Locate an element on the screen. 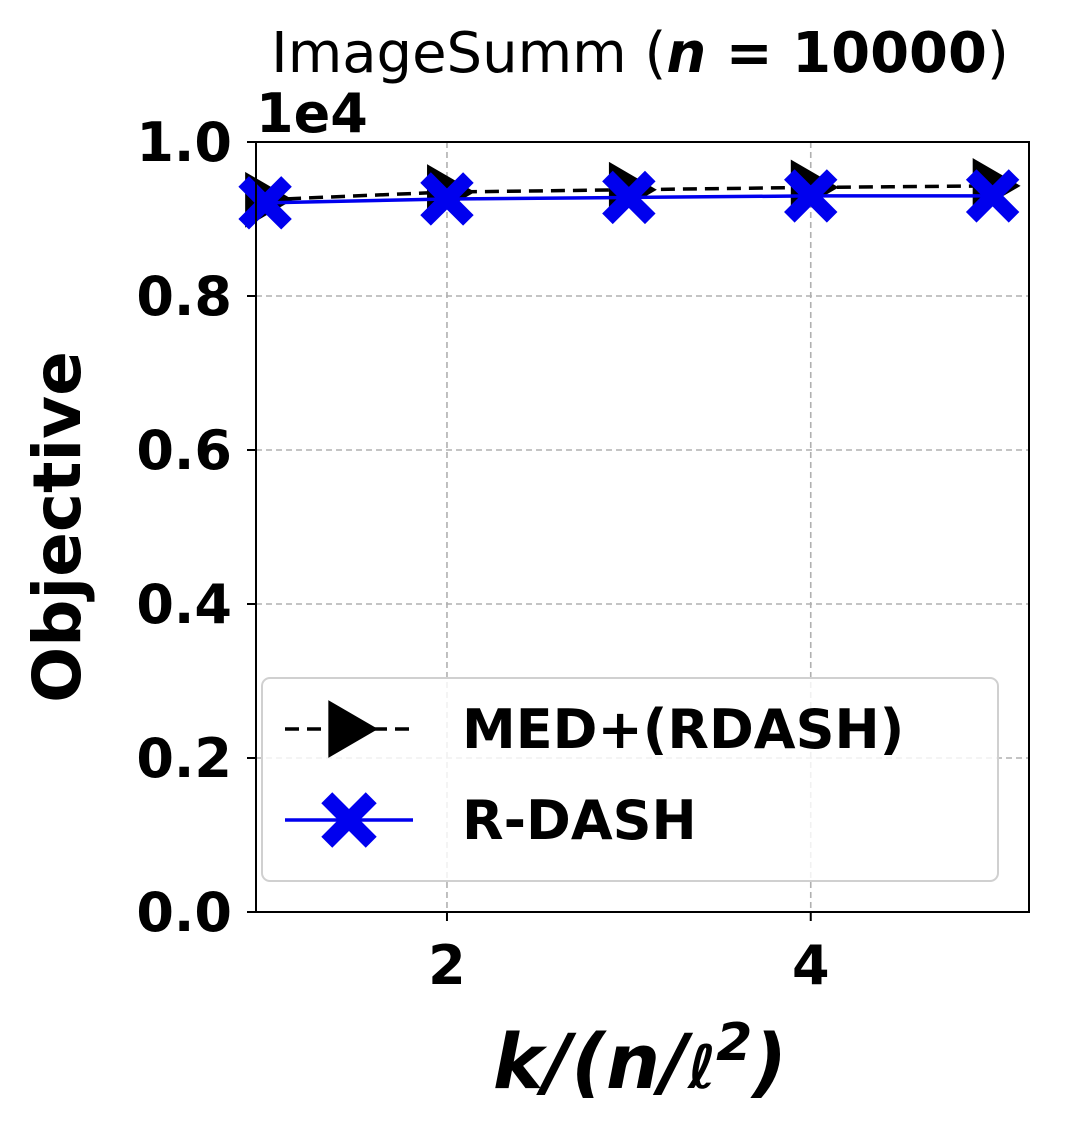  y-tick-label: 0.8 is located at coordinates (184, 296).